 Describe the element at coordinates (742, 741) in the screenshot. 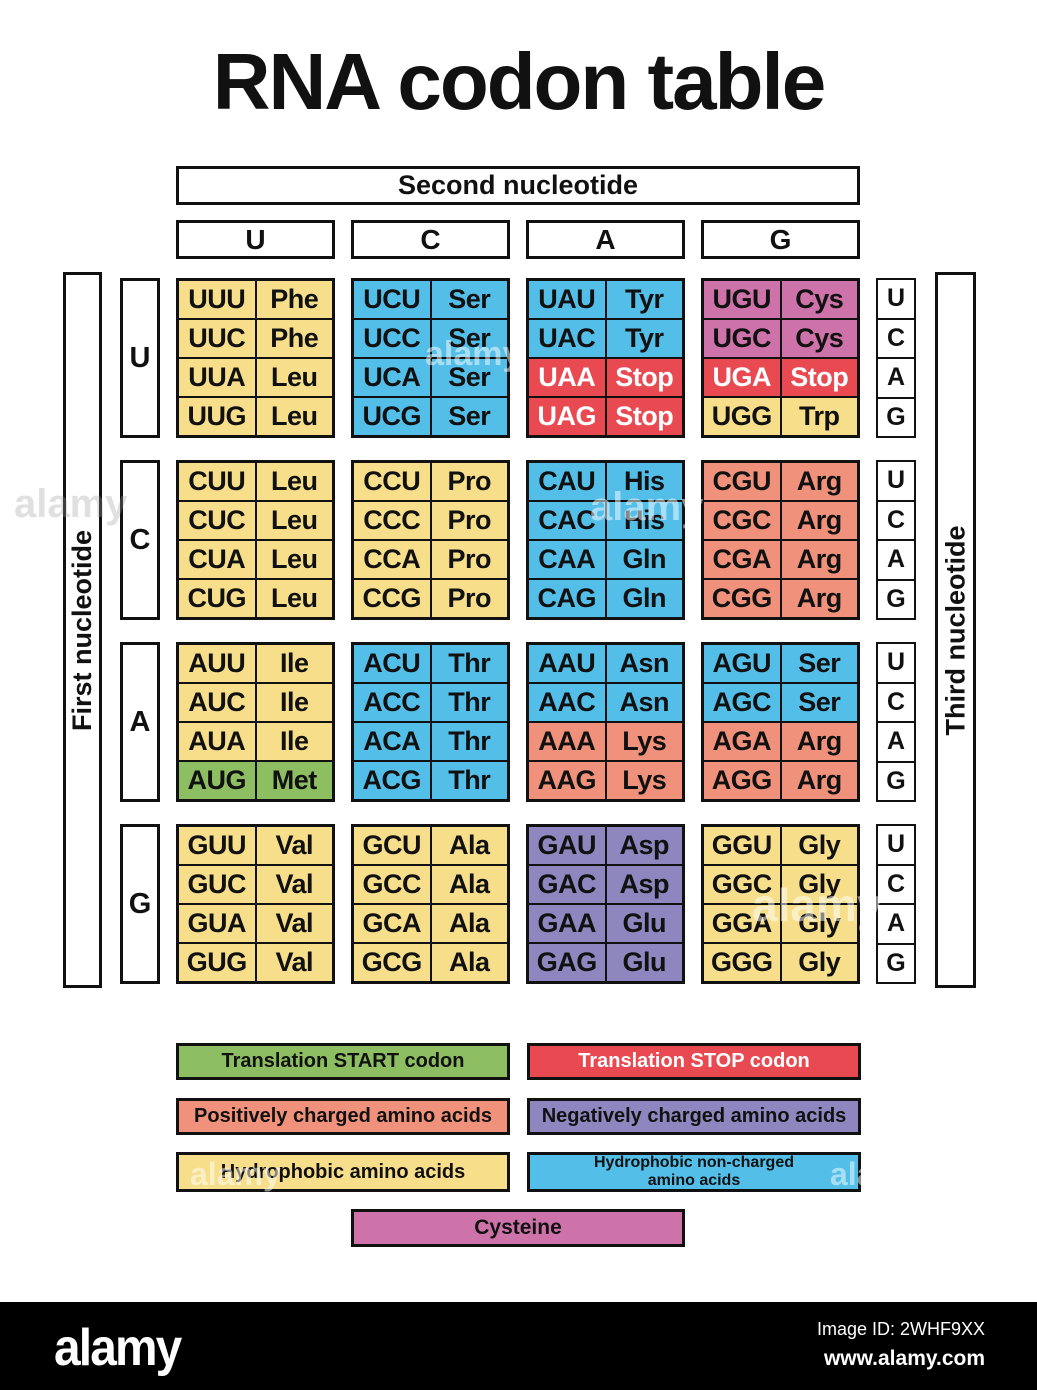

I see `codon-cell: AGA` at that location.